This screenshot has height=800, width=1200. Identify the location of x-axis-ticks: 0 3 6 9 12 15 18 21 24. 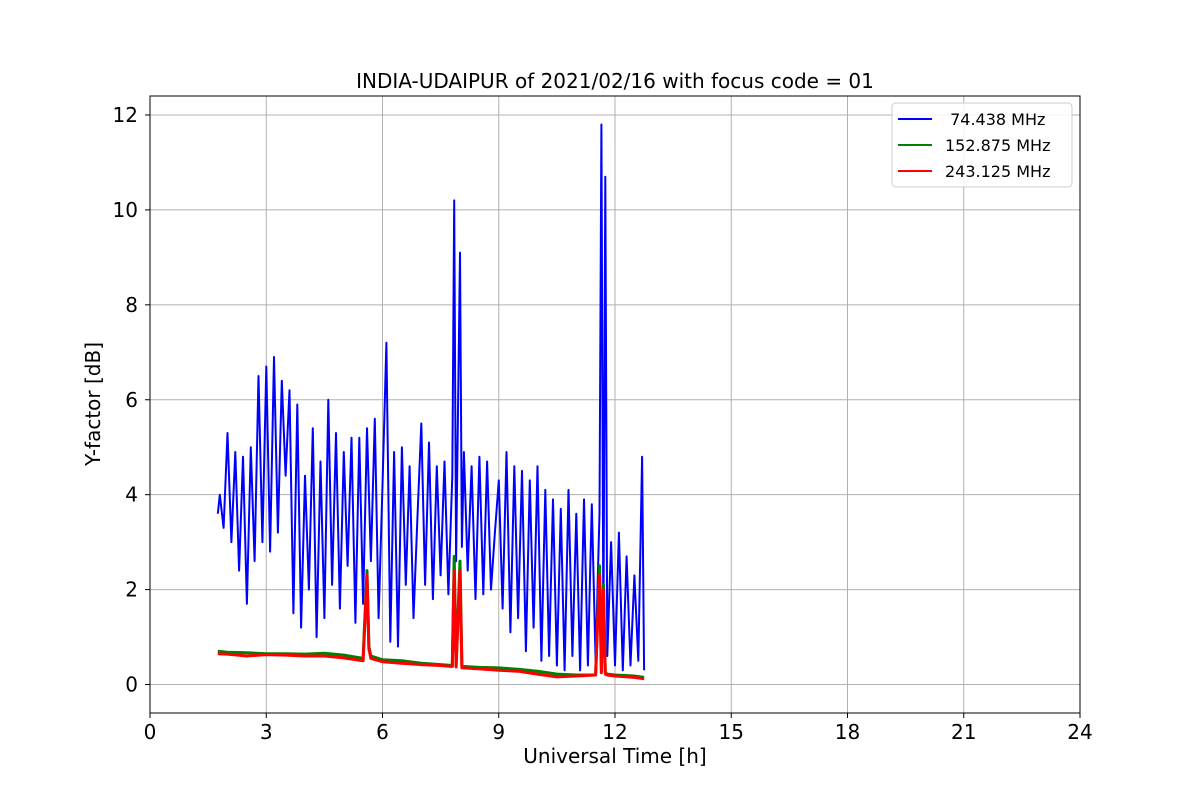
(618, 728).